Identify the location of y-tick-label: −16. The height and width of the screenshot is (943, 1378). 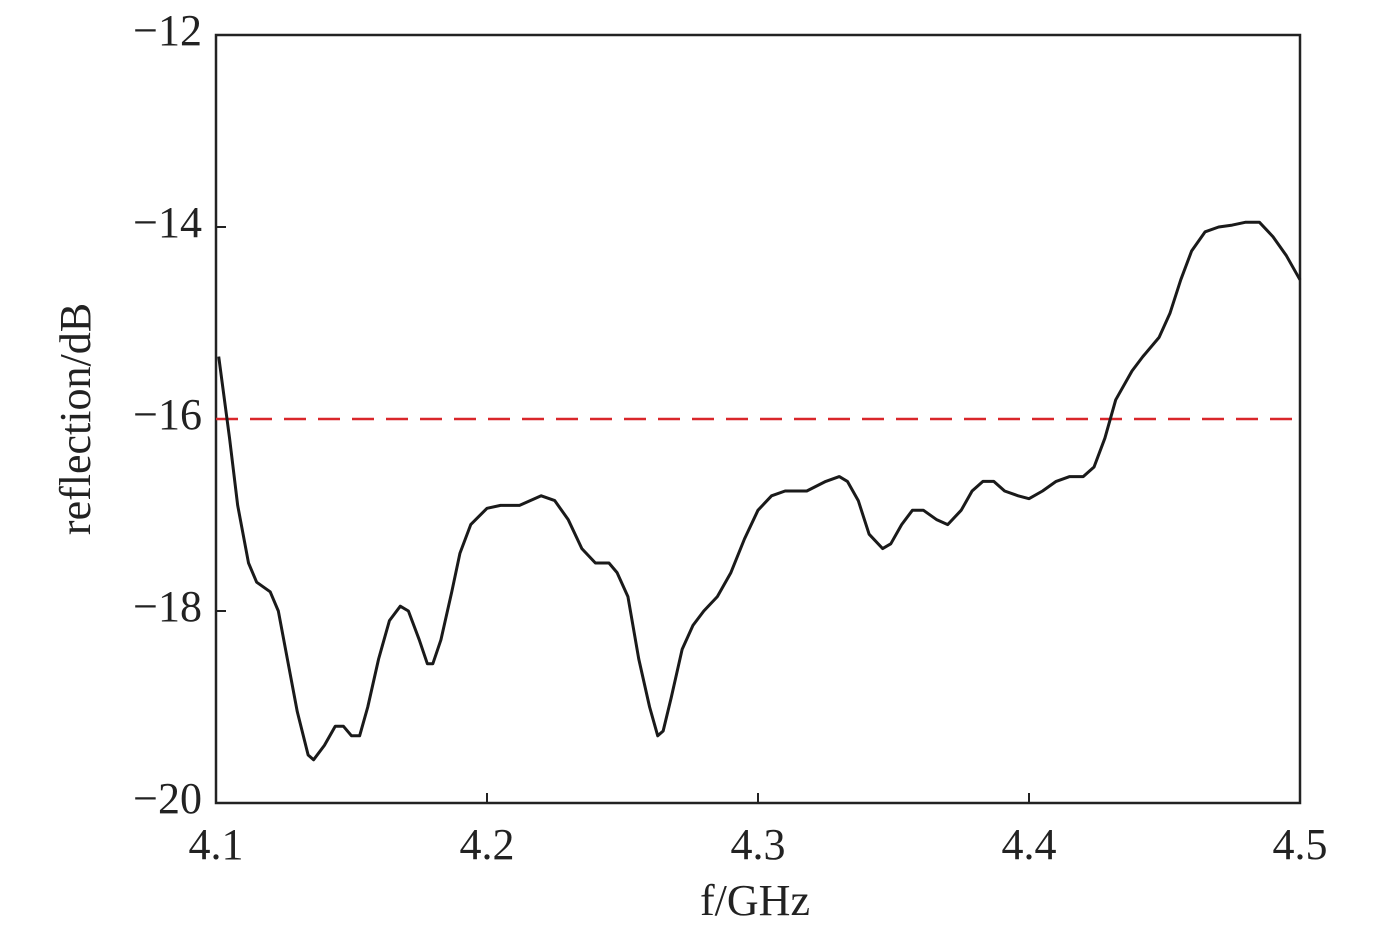
(167, 414).